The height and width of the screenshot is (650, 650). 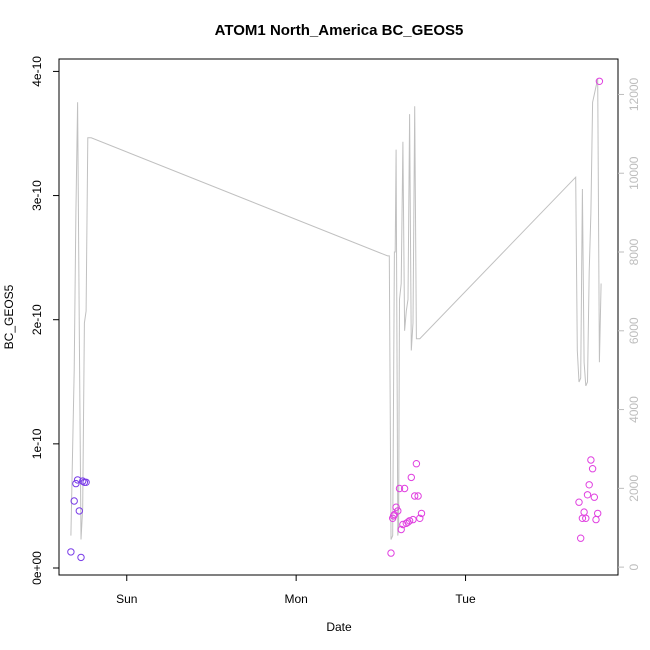 I want to click on y-tick-label-2: 2e-10, so click(x=37, y=319).